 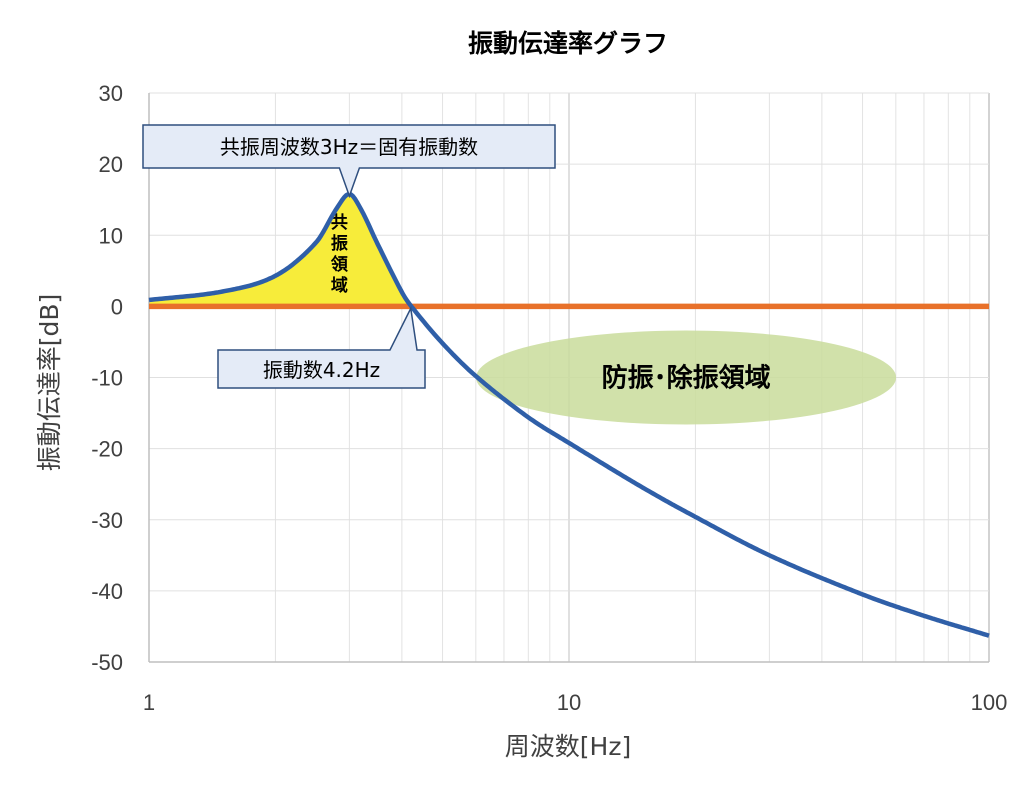 I want to click on resonance-zone-fill, so click(x=280, y=250).